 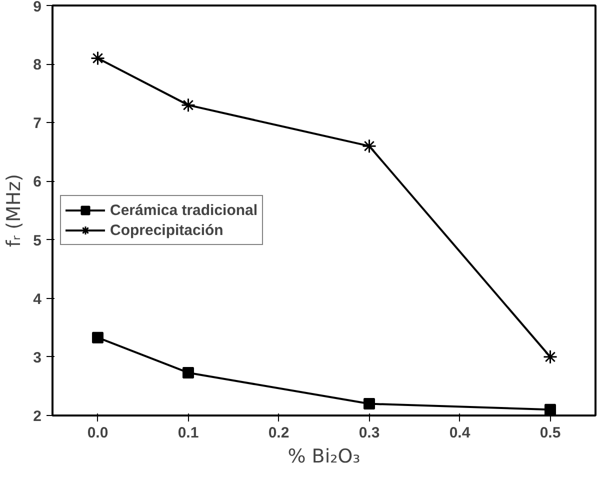 I want to click on y-tick-label: 4, so click(x=37, y=299).